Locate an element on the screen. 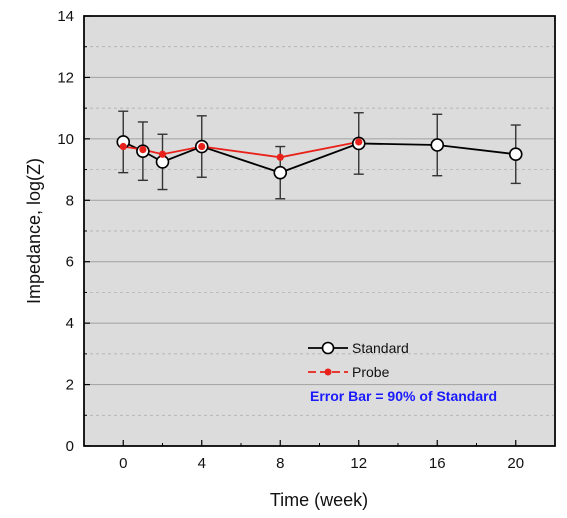 The image size is (567, 518). y-tick-label: 0 is located at coordinates (70, 446).